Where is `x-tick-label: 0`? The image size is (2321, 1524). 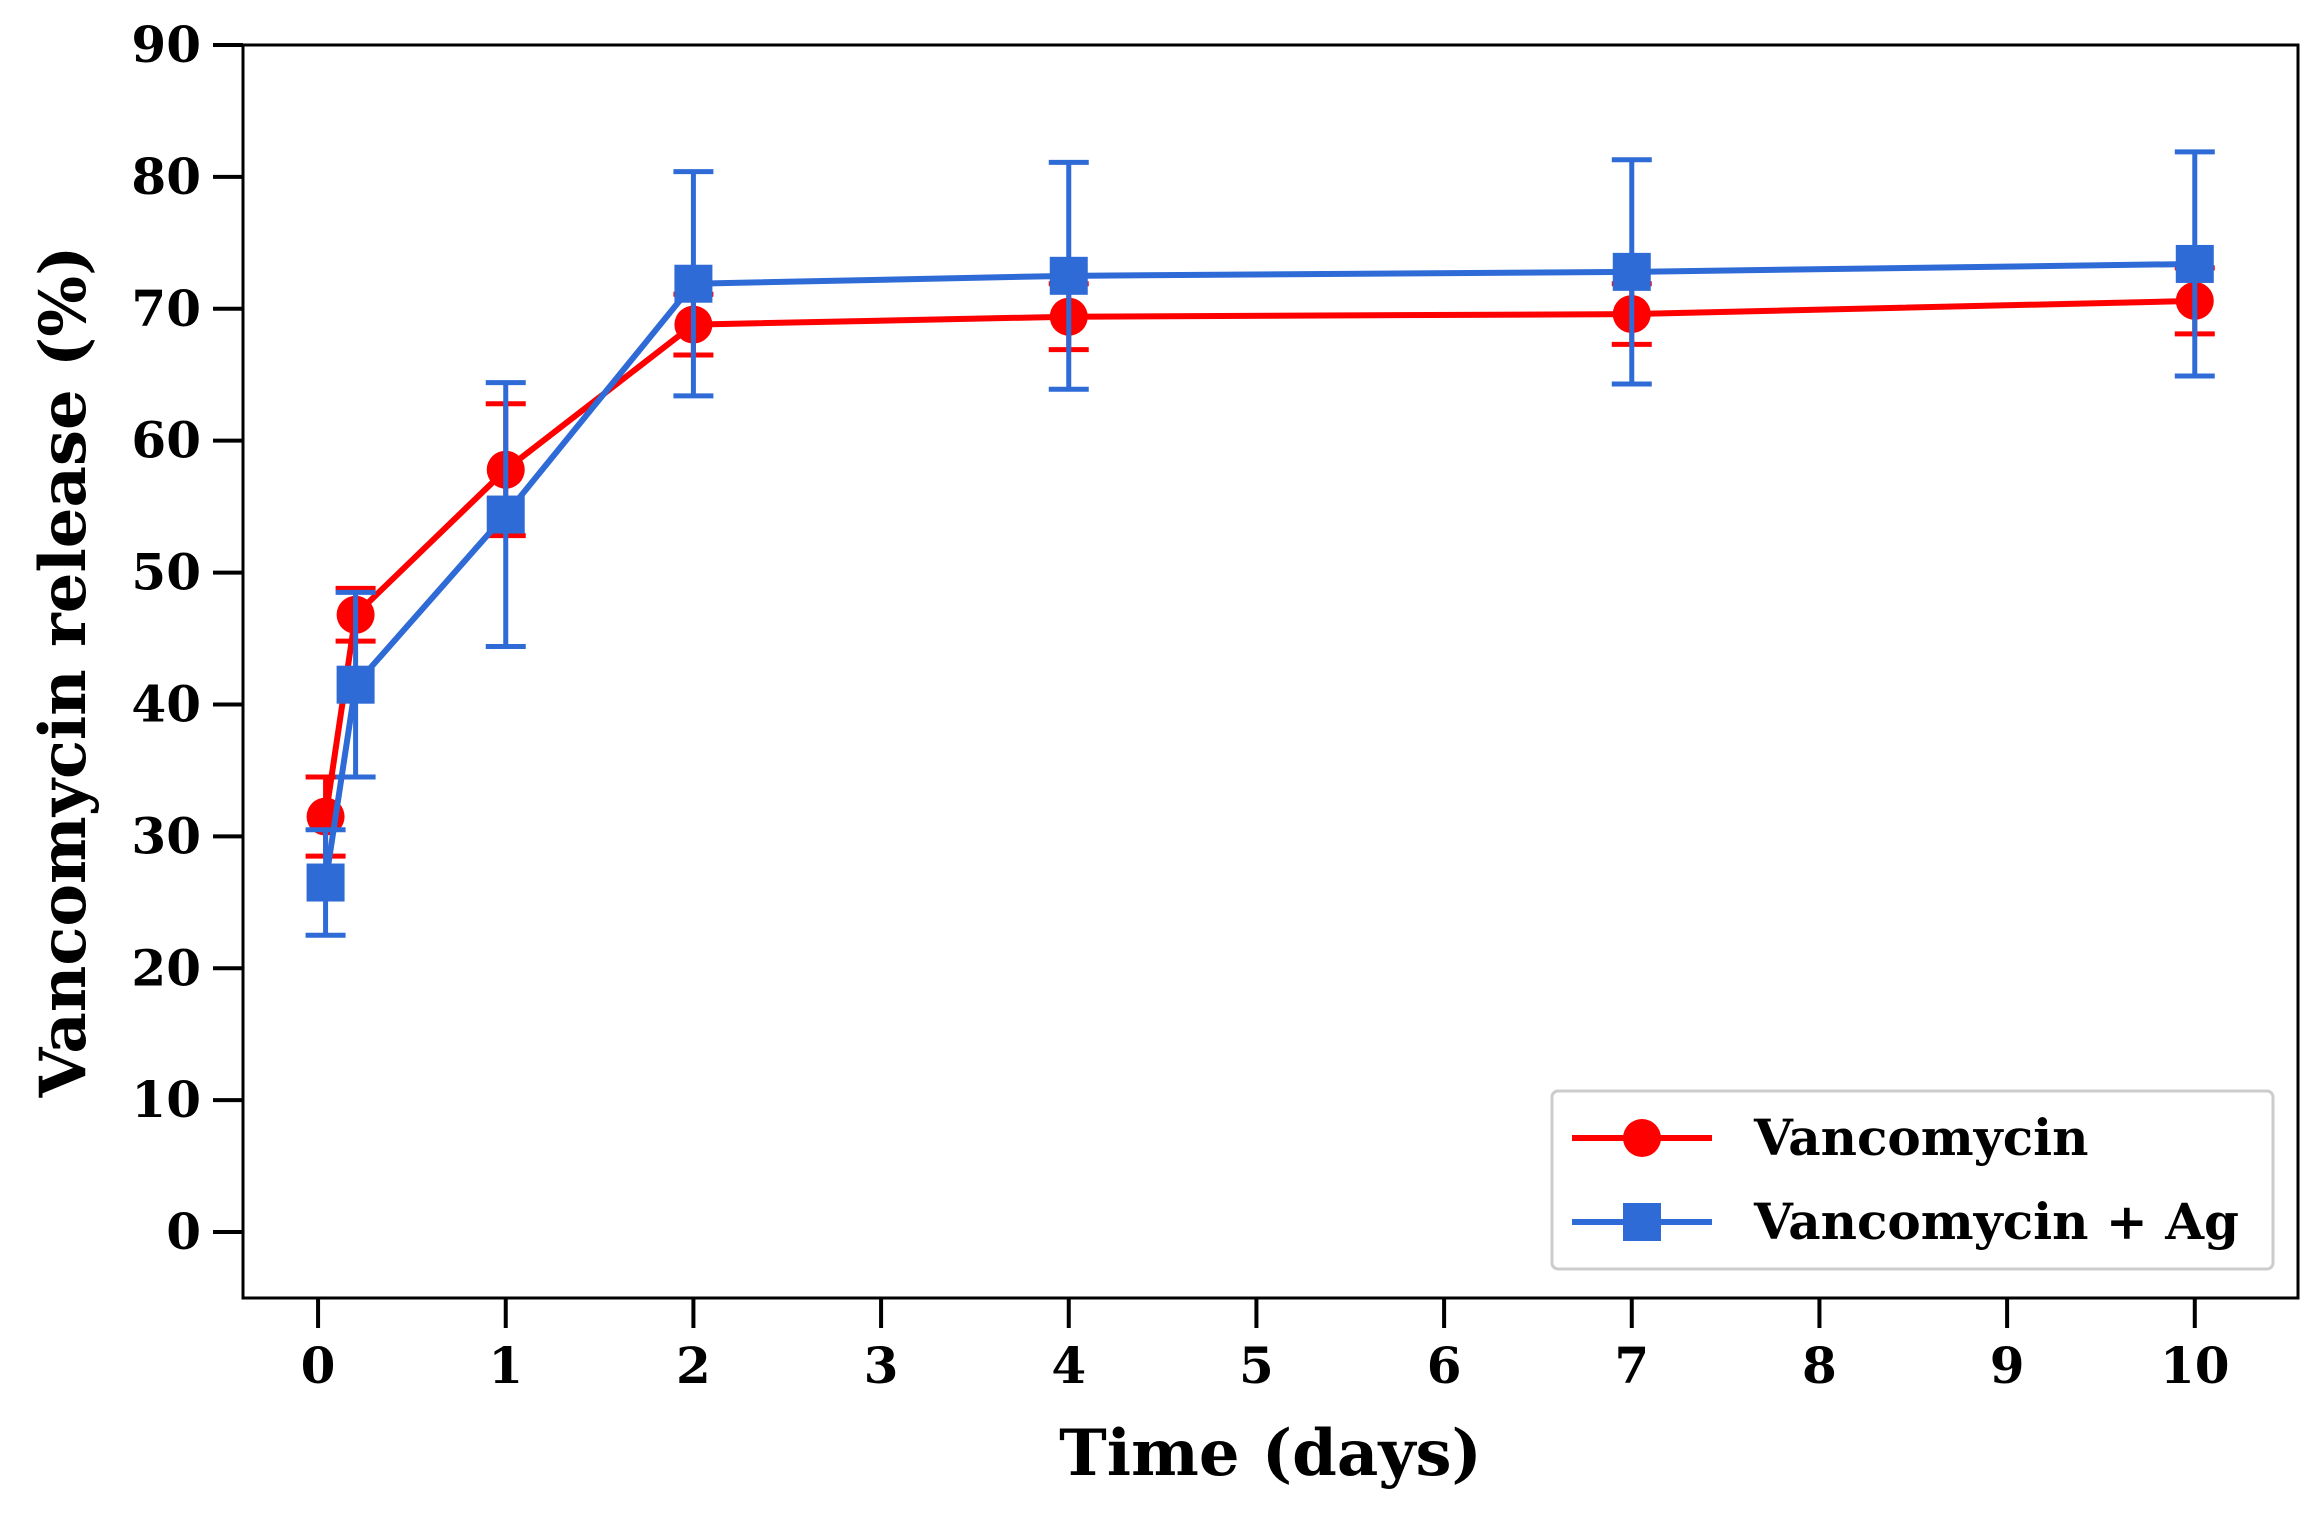
x-tick-label: 0 is located at coordinates (318, 1365).